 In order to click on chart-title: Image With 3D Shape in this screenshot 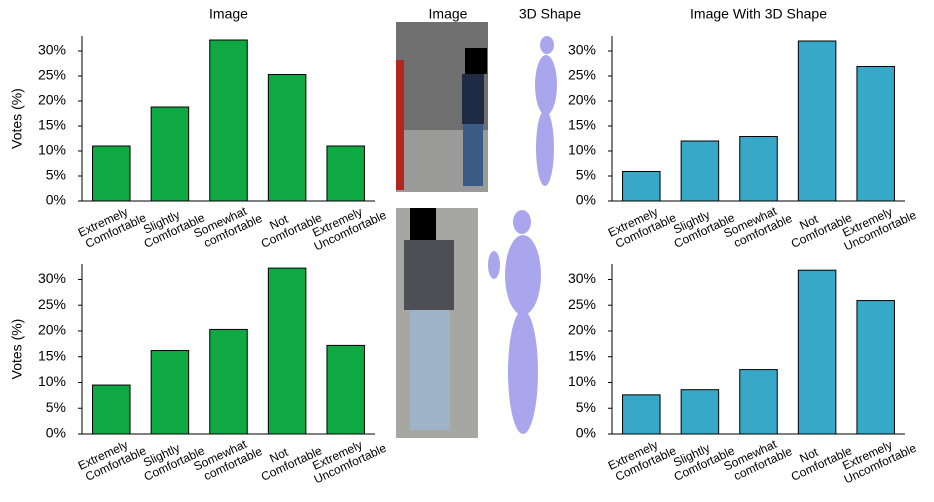, I will do `click(758, 14)`.